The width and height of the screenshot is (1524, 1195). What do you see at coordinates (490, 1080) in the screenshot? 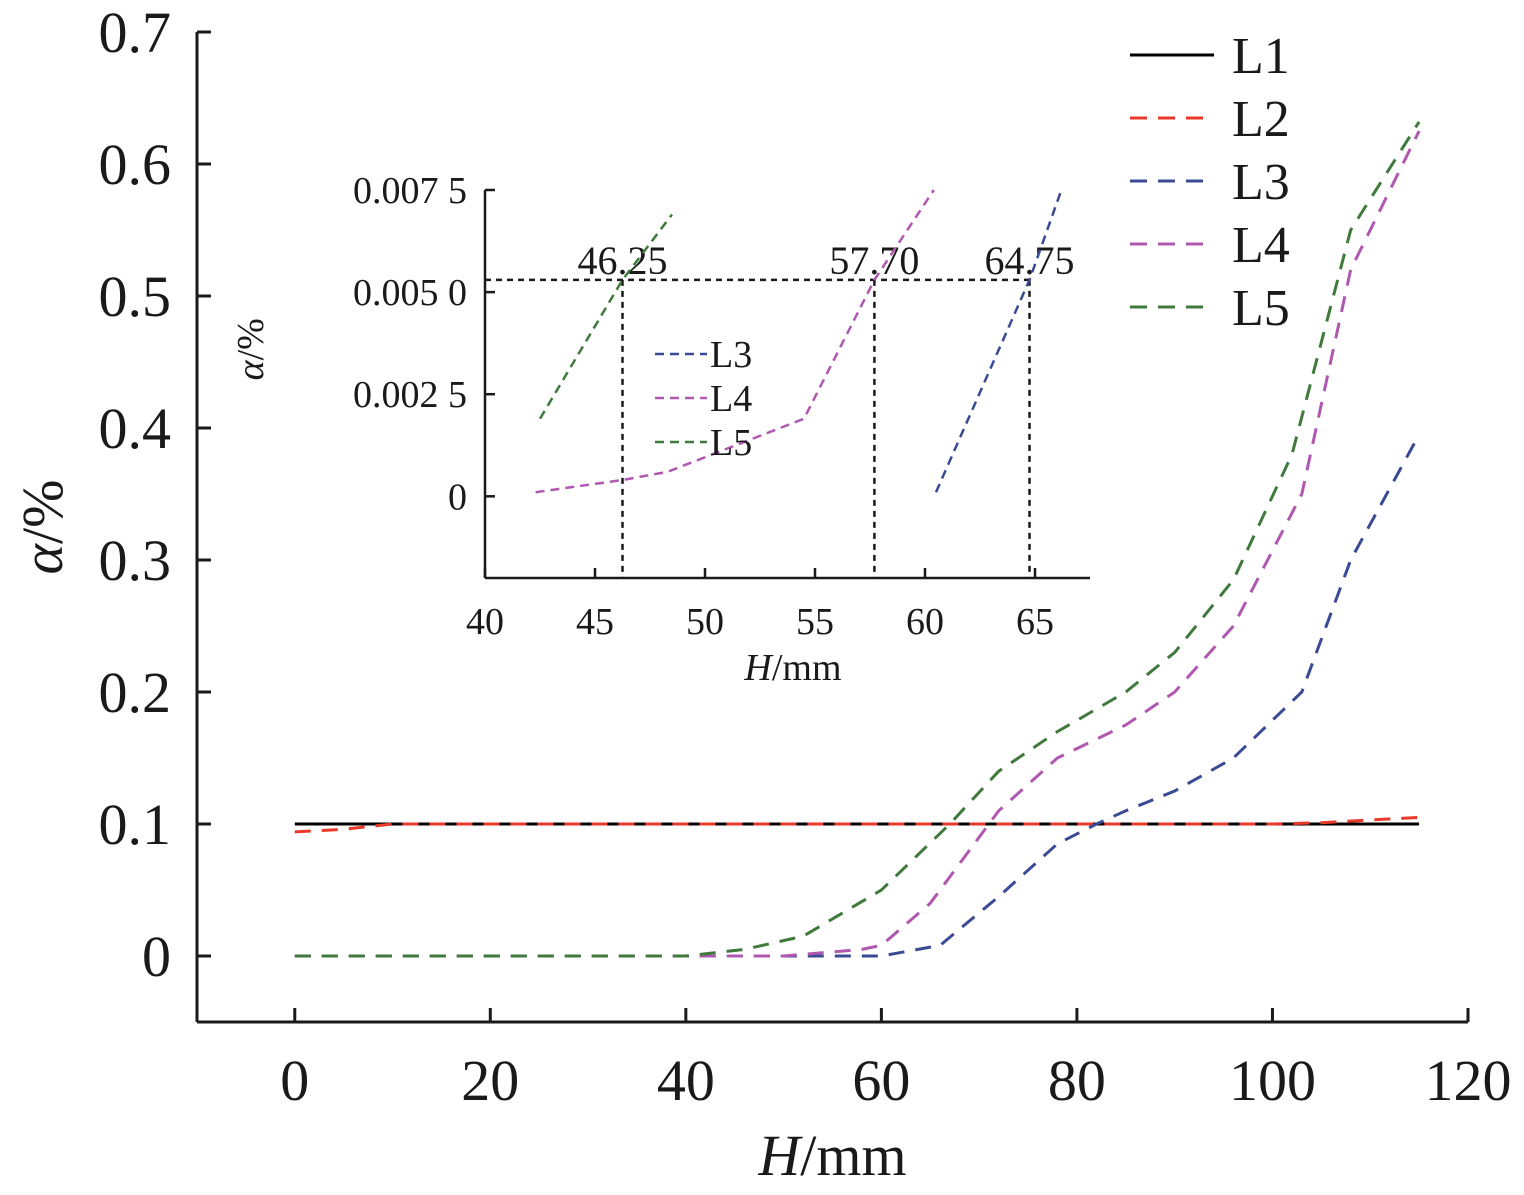
I see `main-x-tick-label: 20` at bounding box center [490, 1080].